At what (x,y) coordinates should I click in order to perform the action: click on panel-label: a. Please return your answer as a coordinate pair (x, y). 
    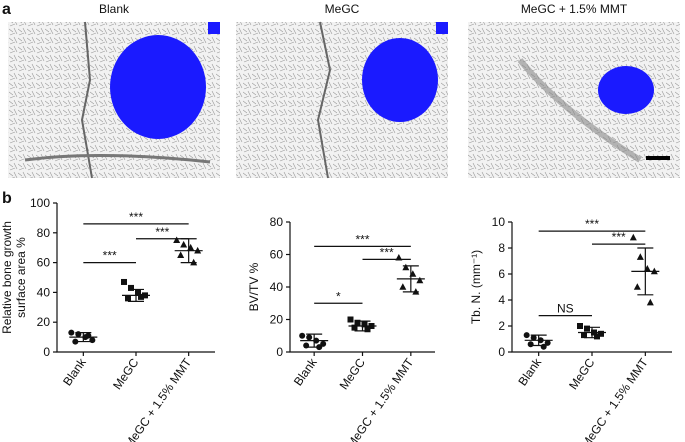
    Looking at the image, I should click on (6, 9).